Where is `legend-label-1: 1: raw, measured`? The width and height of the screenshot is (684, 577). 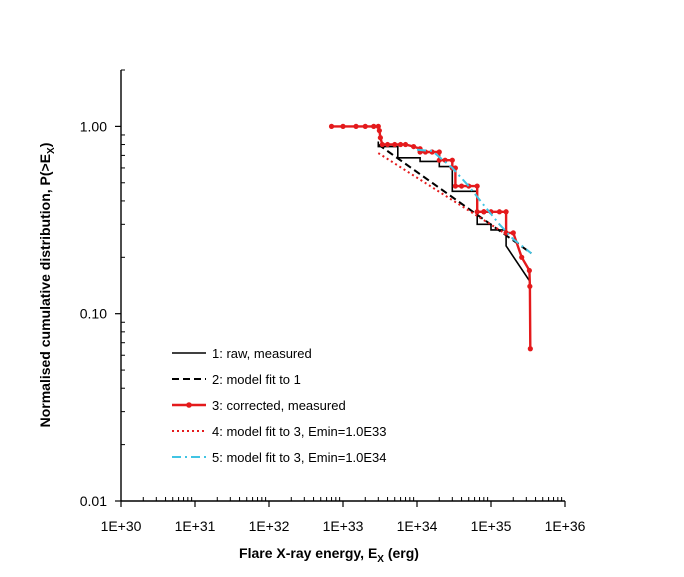
legend-label-1: 1: raw, measured is located at coordinates (262, 353).